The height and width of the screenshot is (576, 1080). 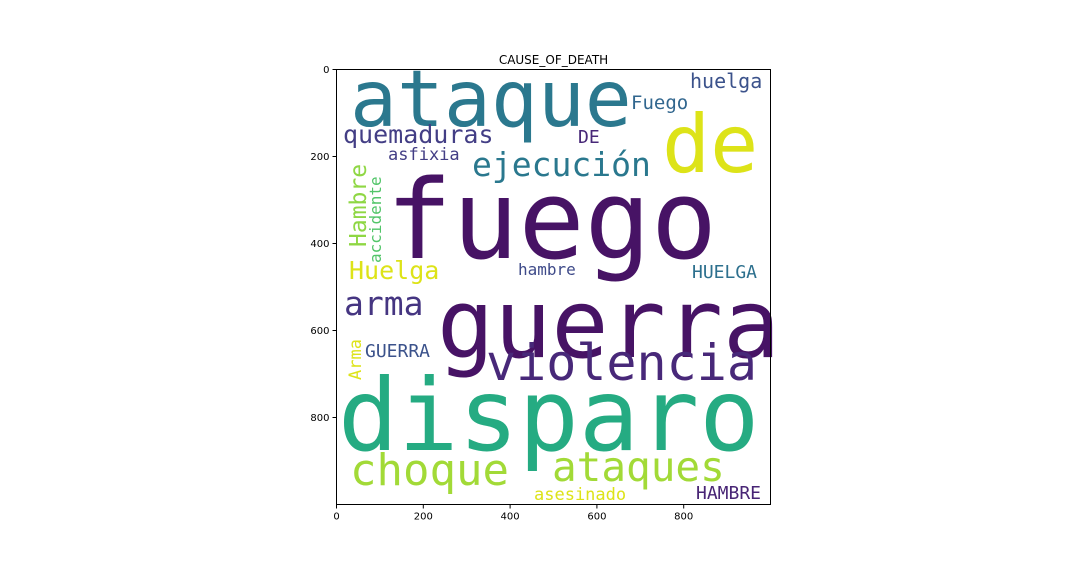 I want to click on word-de: de, so click(x=710, y=144).